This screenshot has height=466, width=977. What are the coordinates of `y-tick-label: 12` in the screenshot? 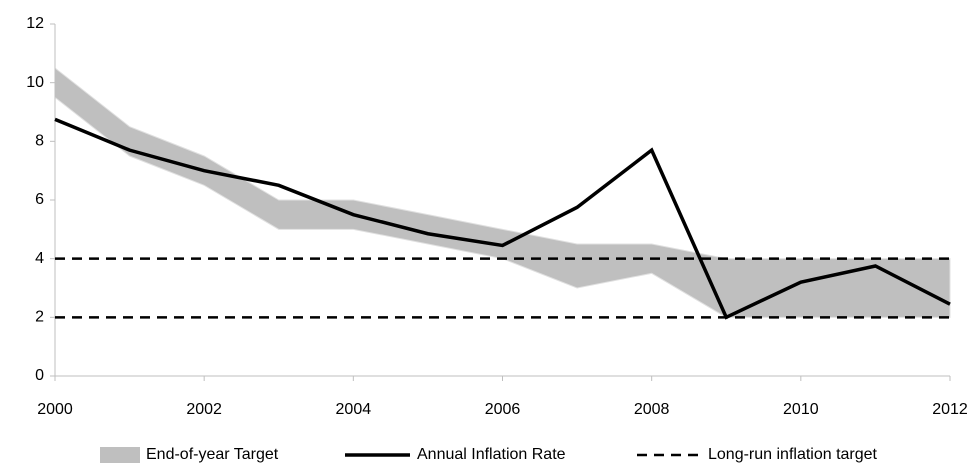 It's located at (35, 23).